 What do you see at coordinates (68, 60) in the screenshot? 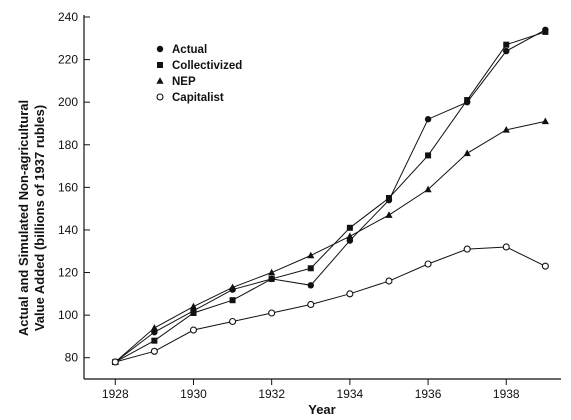
I see `y-tick-label: 220` at bounding box center [68, 60].